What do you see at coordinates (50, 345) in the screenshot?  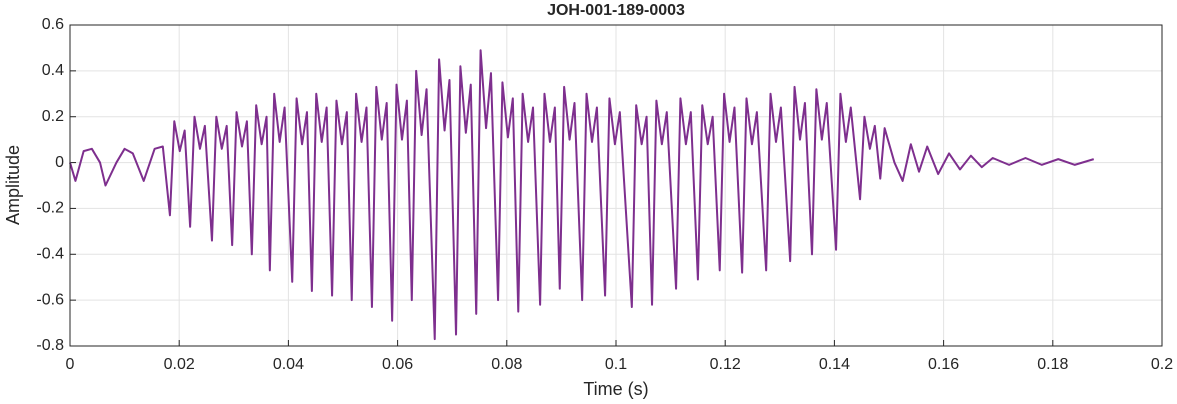 I see `y-tick-label: -0.8` at bounding box center [50, 345].